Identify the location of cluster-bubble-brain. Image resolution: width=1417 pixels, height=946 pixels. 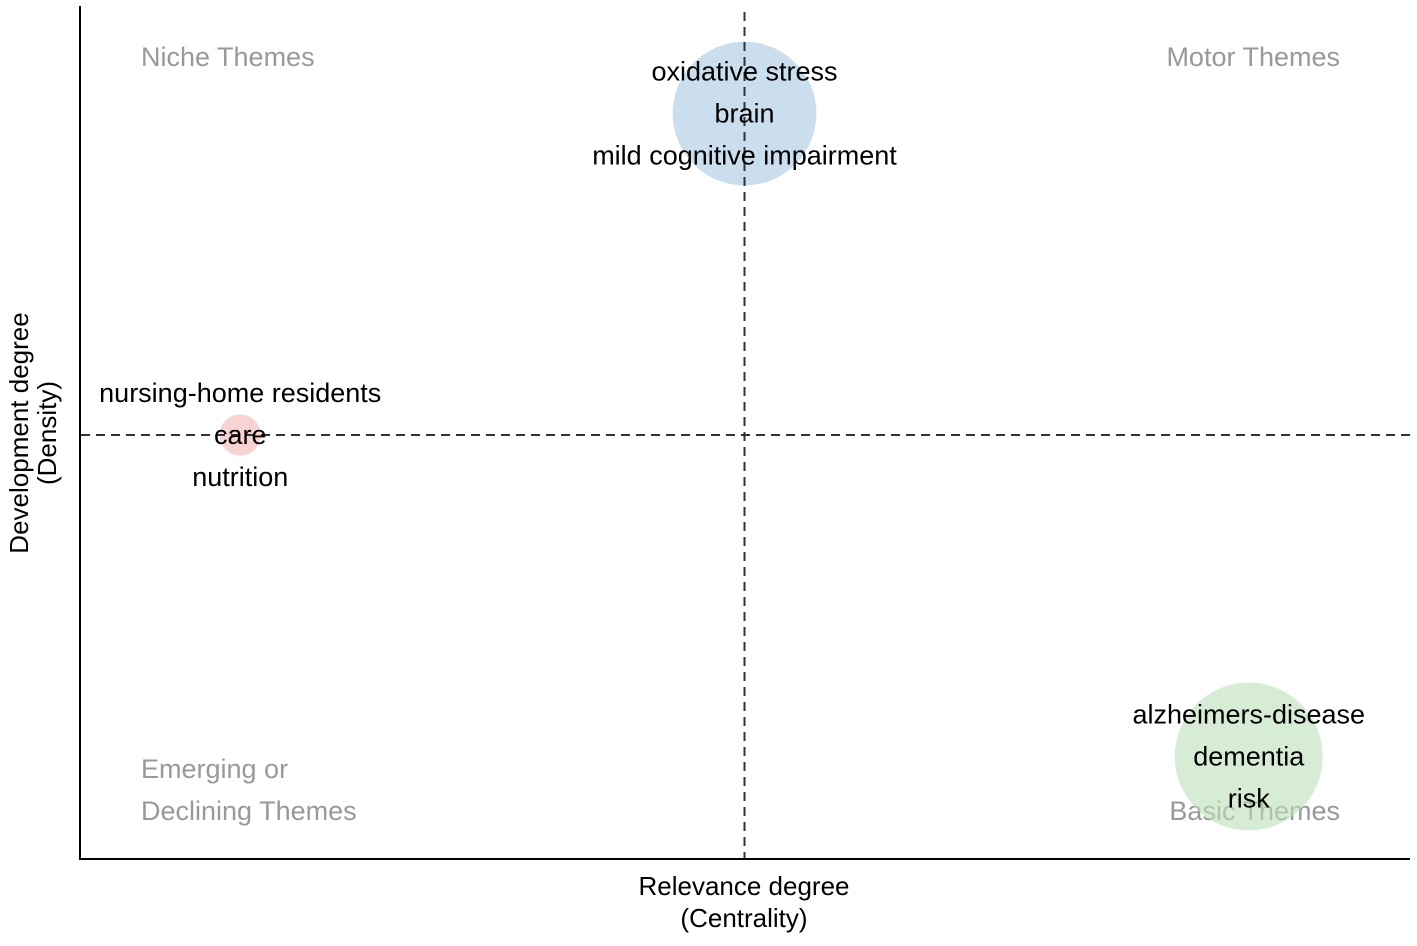
(744, 113).